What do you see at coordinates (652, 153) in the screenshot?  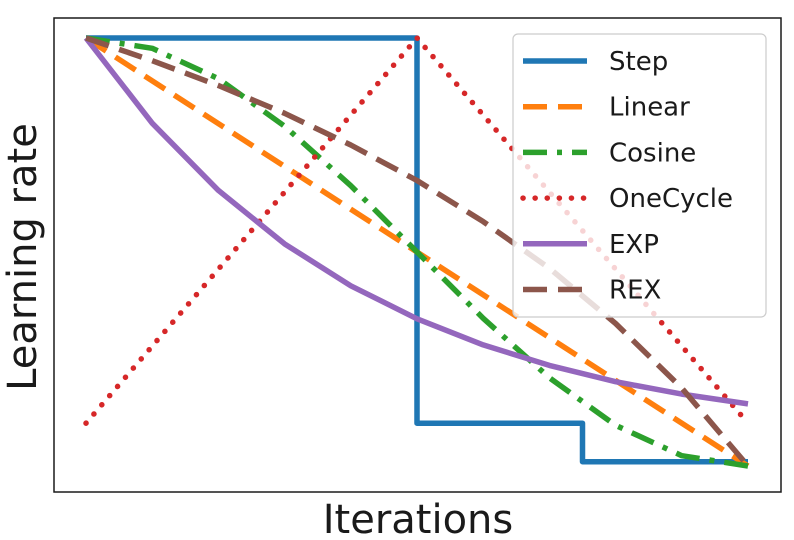 I see `legend-label-cosine: Cosine` at bounding box center [652, 153].